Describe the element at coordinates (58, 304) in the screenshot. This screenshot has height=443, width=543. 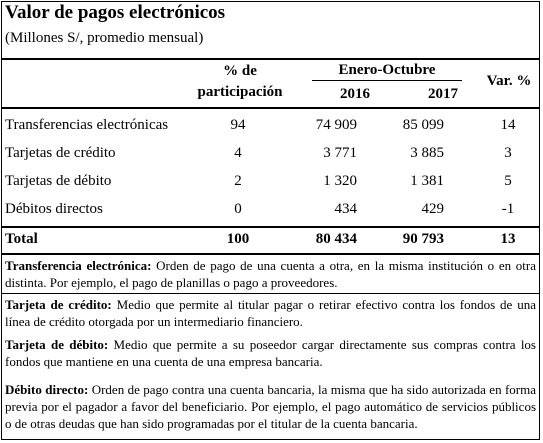
I see `note-term: Tarjeta de crédito:` at that location.